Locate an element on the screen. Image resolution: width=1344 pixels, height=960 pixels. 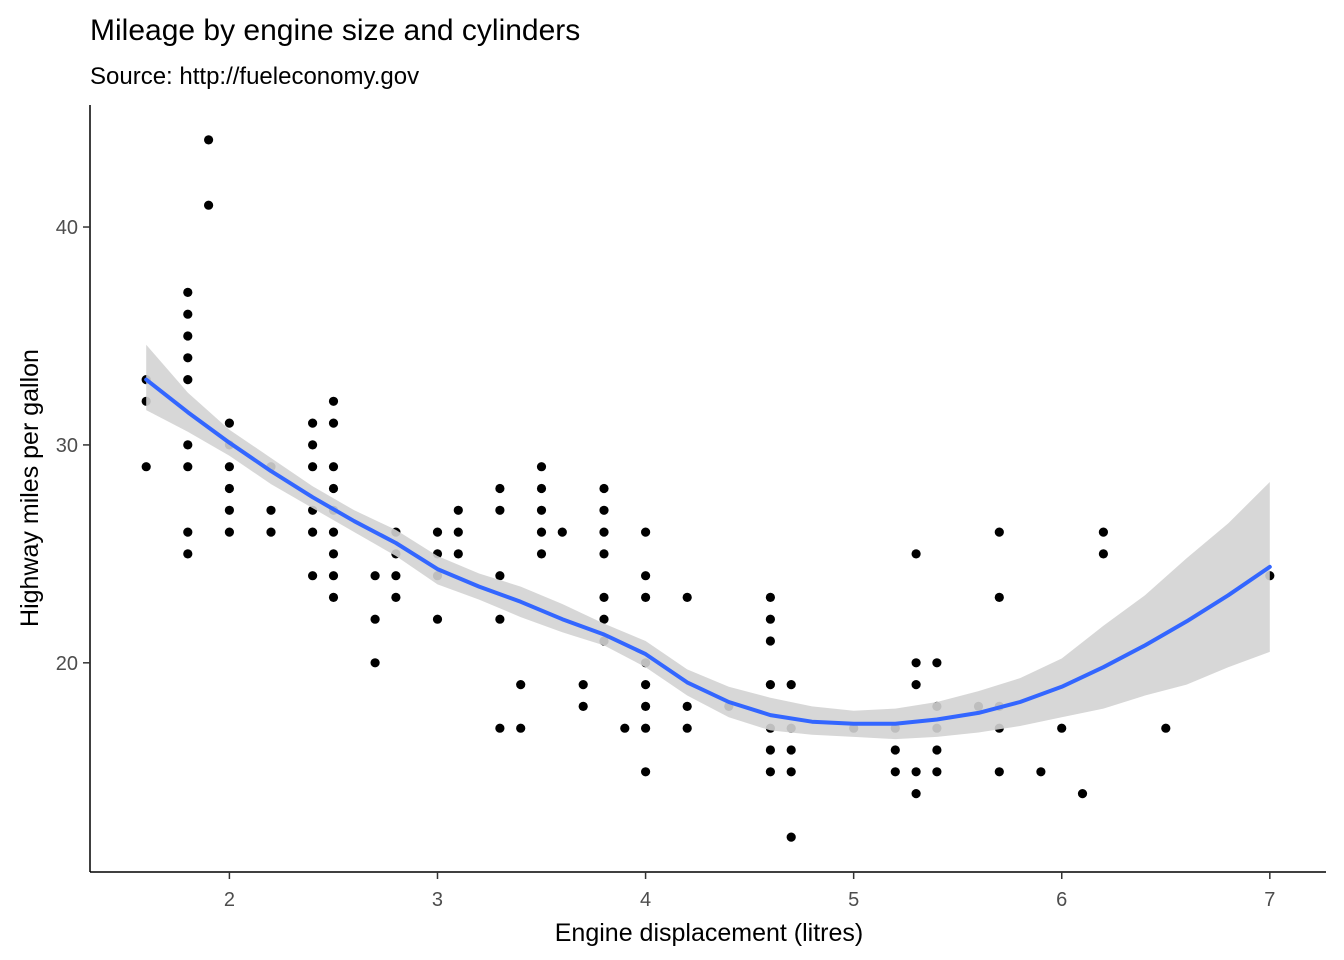
chart-title: Mileage by engine size and cylinders is located at coordinates (335, 30).